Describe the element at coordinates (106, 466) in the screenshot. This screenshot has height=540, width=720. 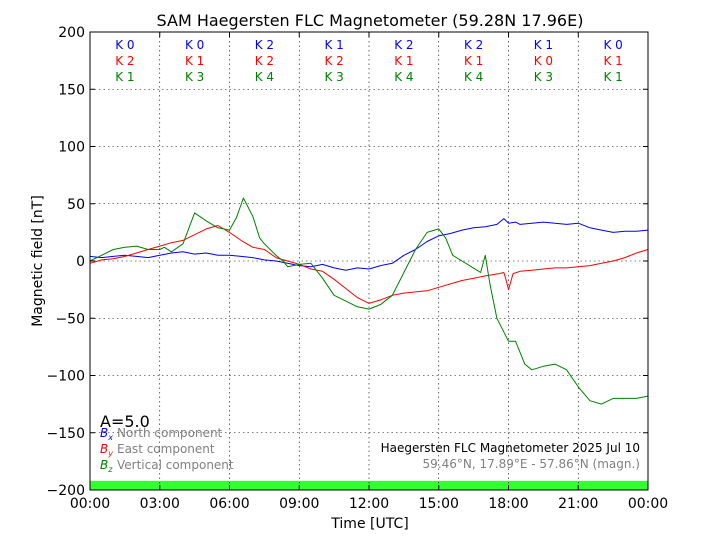
I see `legend-symbol: Bz` at that location.